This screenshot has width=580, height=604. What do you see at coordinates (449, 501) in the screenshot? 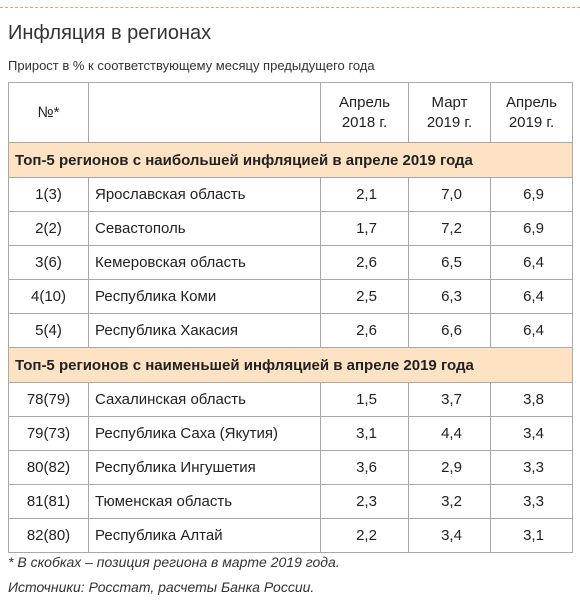
I see `value: 3,2` at bounding box center [449, 501].